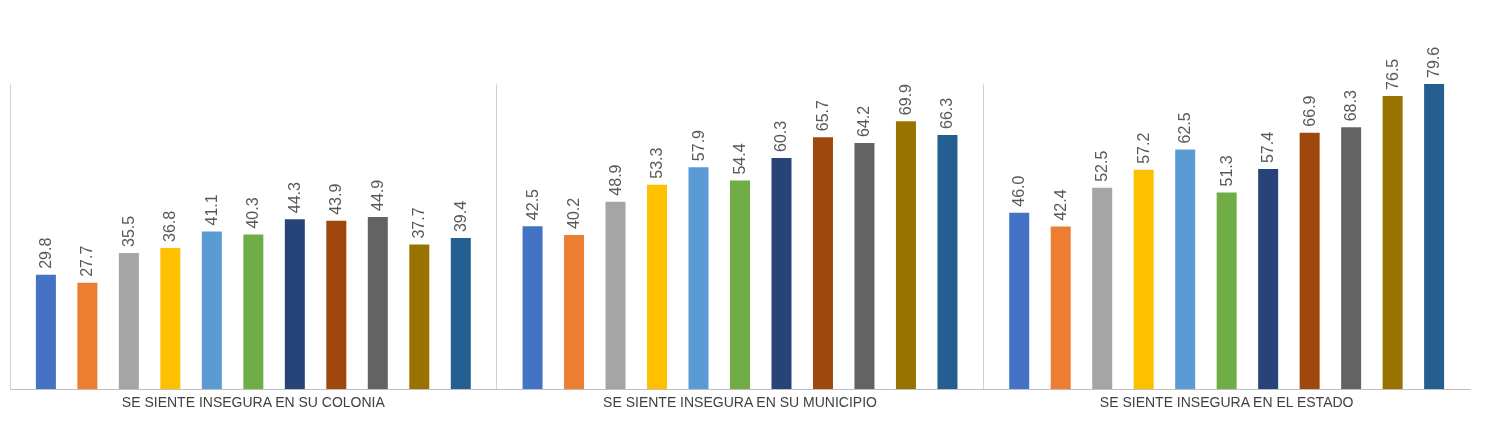 Image resolution: width=1489 pixels, height=429 pixels. What do you see at coordinates (1226, 171) in the screenshot?
I see `data-label: 51.3` at bounding box center [1226, 171].